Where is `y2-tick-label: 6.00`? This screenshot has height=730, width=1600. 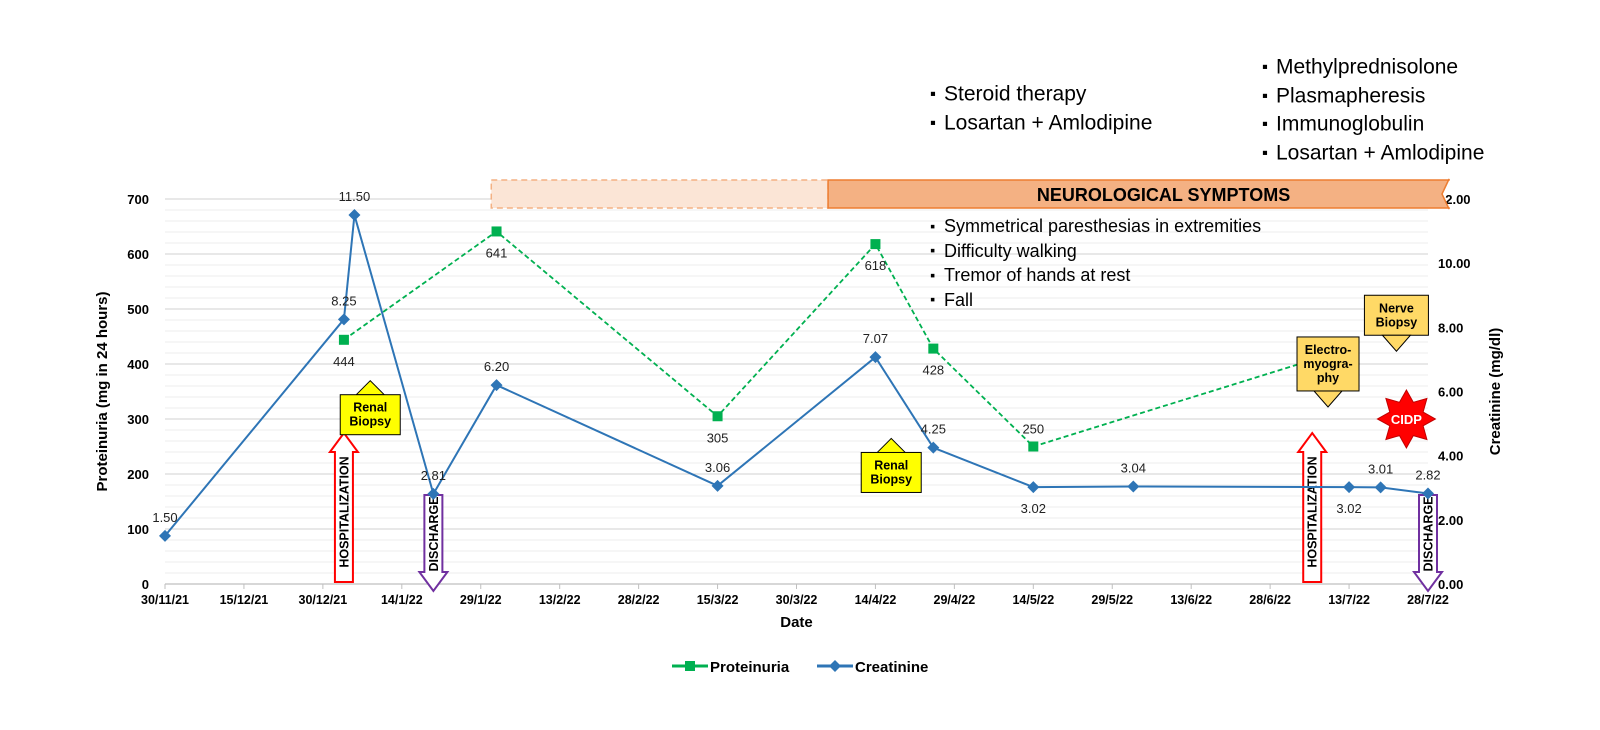 y2-tick-label: 6.00 is located at coordinates (1450, 392).